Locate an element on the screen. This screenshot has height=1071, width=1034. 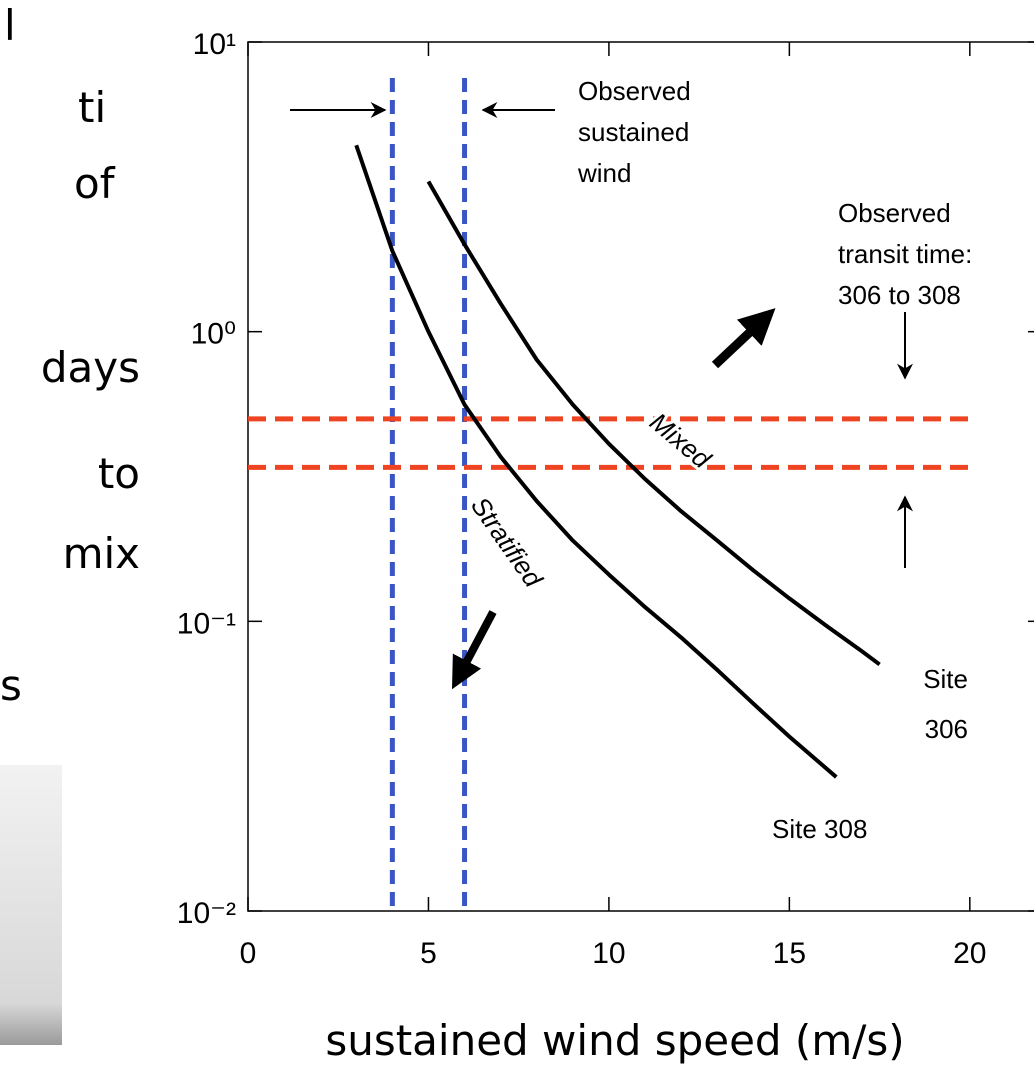
slide-fragment: ti is located at coordinates (92, 107).